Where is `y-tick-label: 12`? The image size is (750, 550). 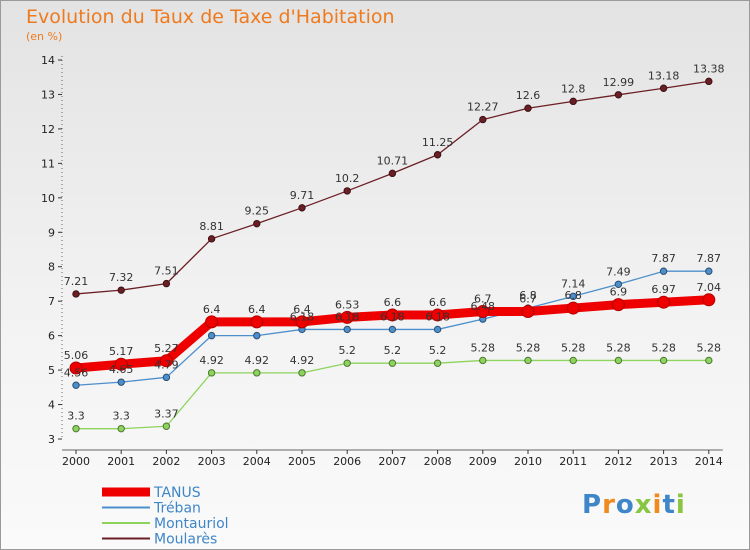 y-tick-label: 12 is located at coordinates (48, 129).